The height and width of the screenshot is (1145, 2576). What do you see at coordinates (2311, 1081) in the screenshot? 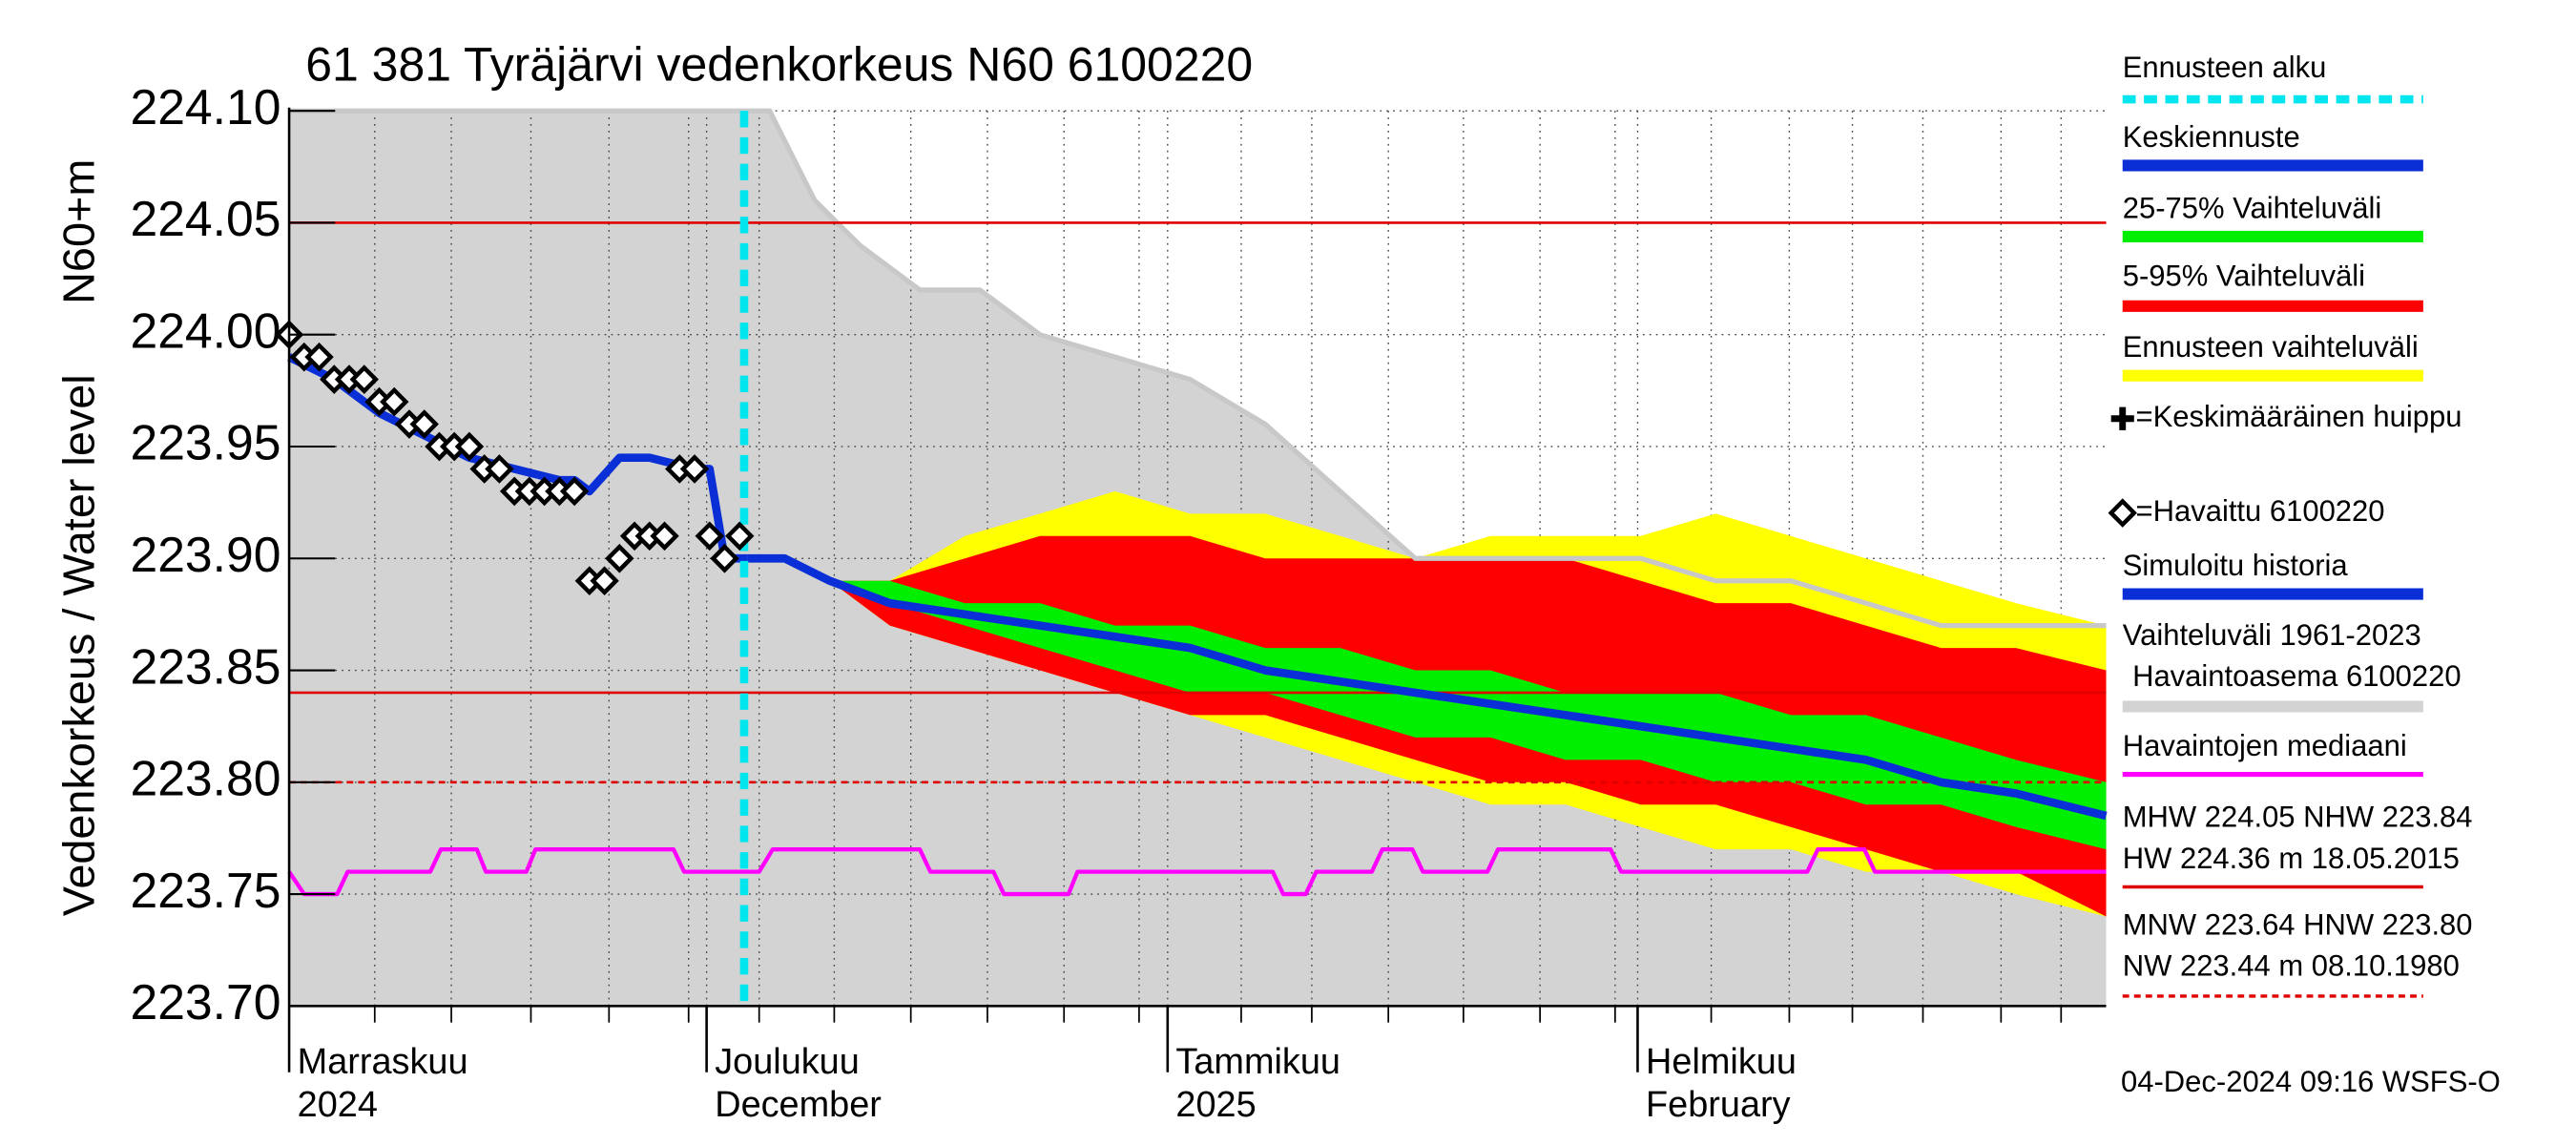
I see `footer: 04-Dec-2024 09:16 WSFS-O` at bounding box center [2311, 1081].